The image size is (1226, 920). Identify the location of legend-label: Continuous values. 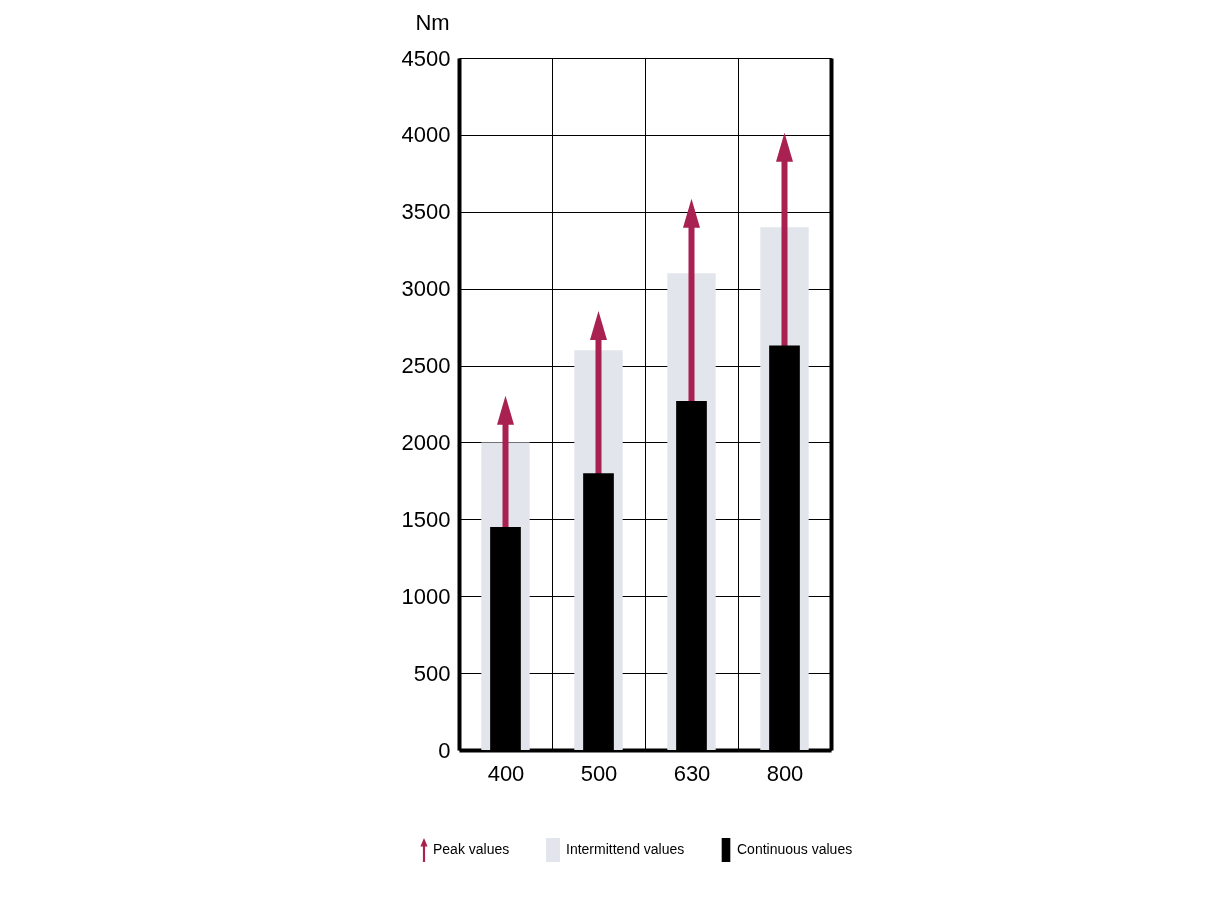
(795, 849).